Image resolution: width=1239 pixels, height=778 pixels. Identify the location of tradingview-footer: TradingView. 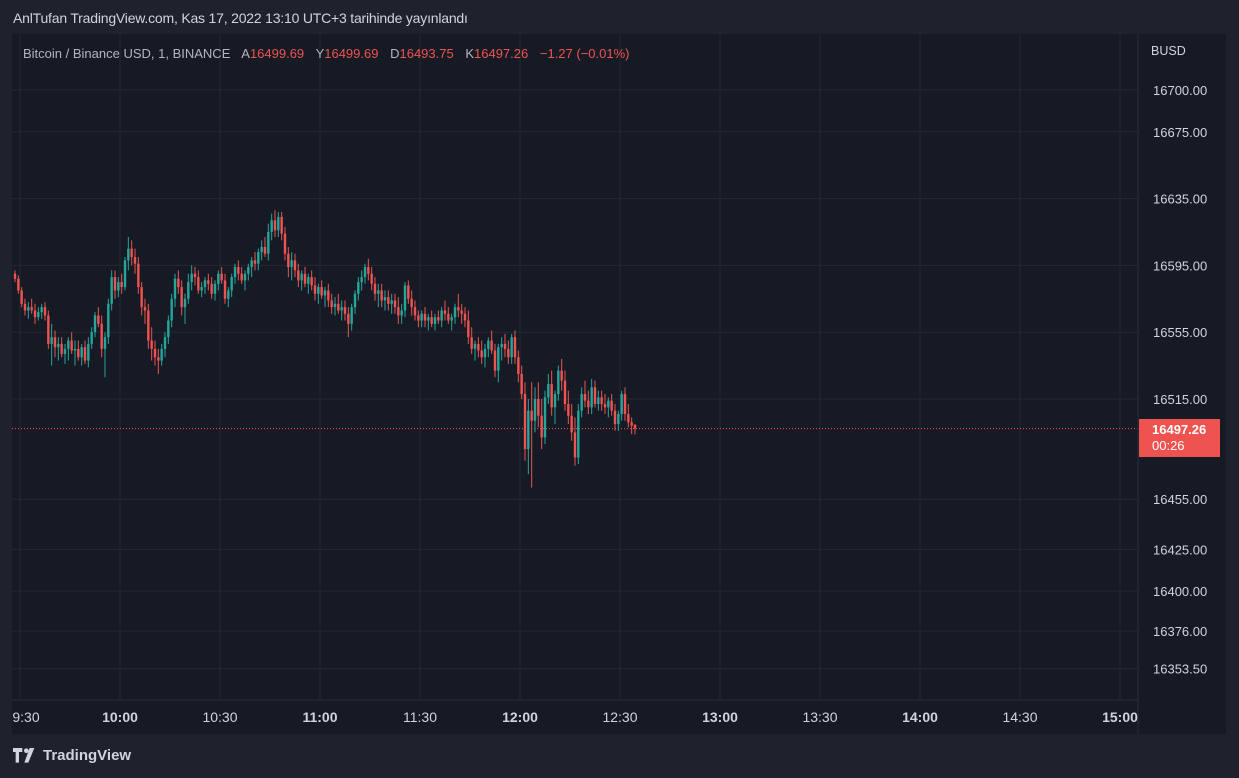
(72, 755).